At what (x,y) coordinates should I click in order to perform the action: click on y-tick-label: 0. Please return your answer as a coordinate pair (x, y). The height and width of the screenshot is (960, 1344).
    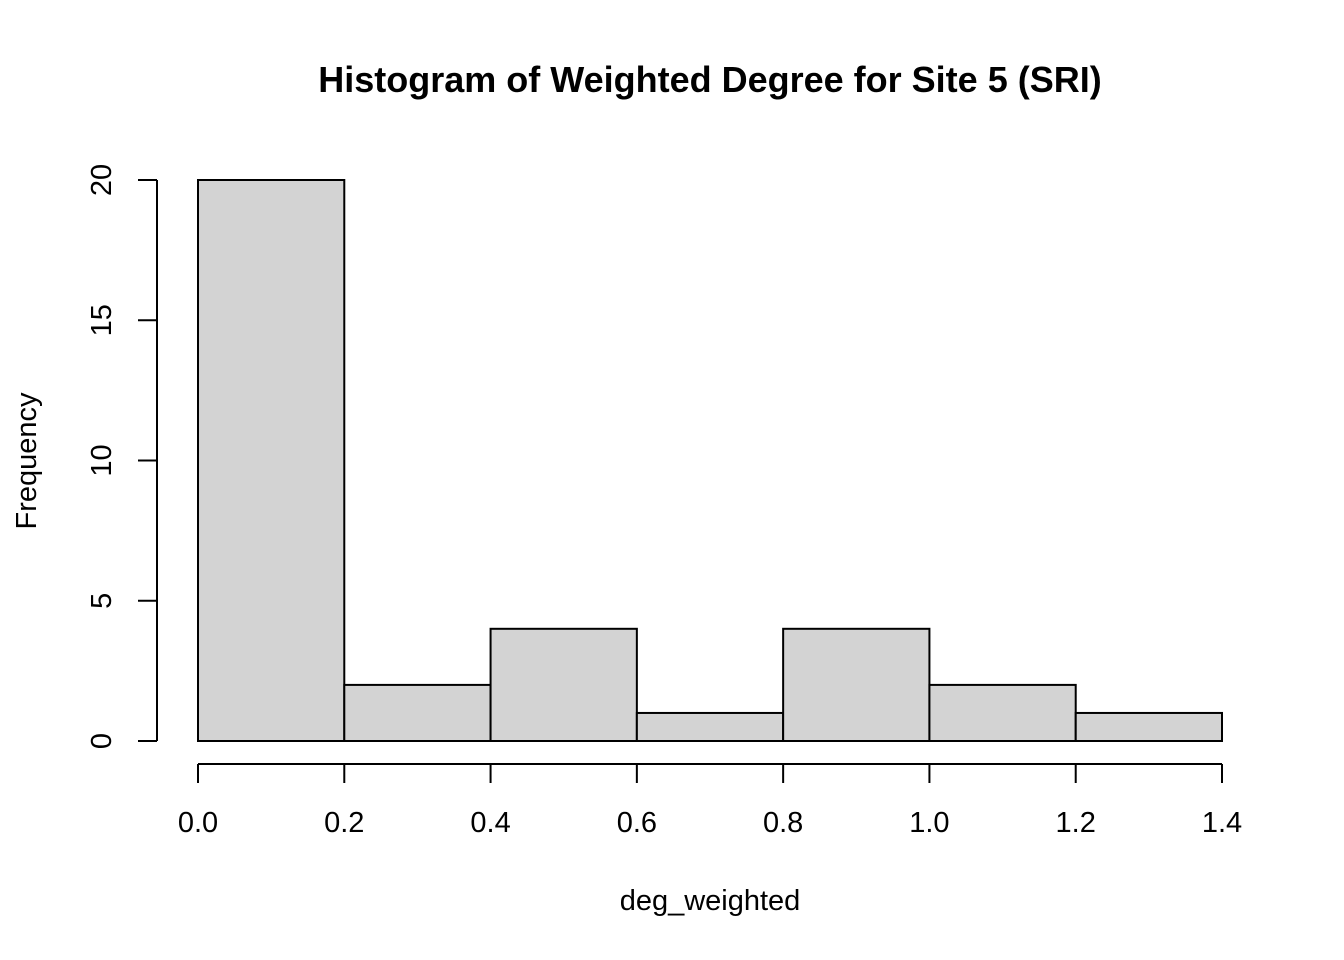
    Looking at the image, I should click on (102, 741).